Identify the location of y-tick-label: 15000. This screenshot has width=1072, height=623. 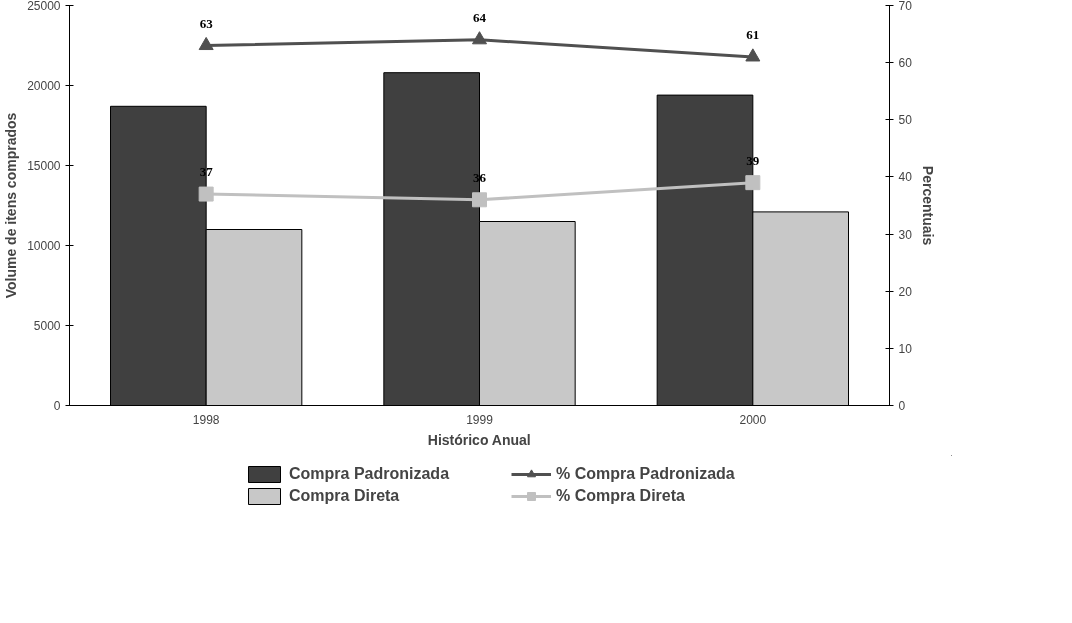
(44, 166).